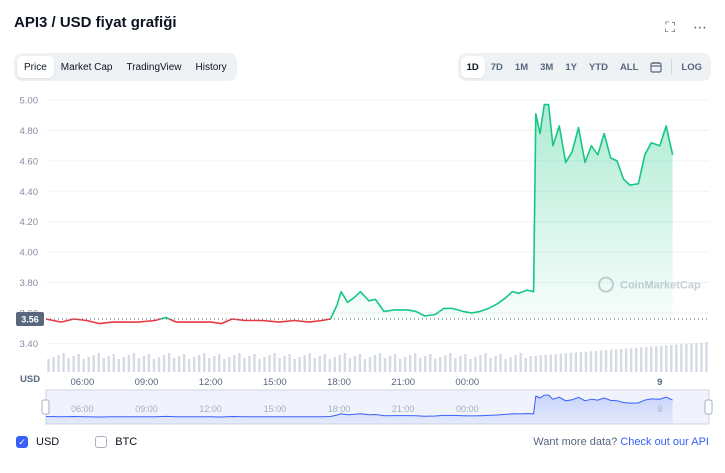  I want to click on y-tick-label: 4.00, so click(29, 253).